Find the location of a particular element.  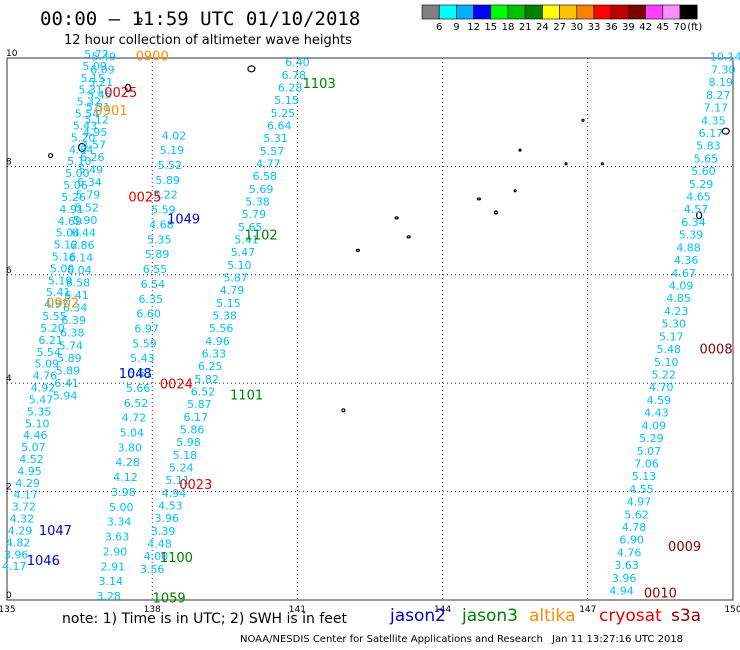

wave-height-value: 4.92 is located at coordinates (43, 388).